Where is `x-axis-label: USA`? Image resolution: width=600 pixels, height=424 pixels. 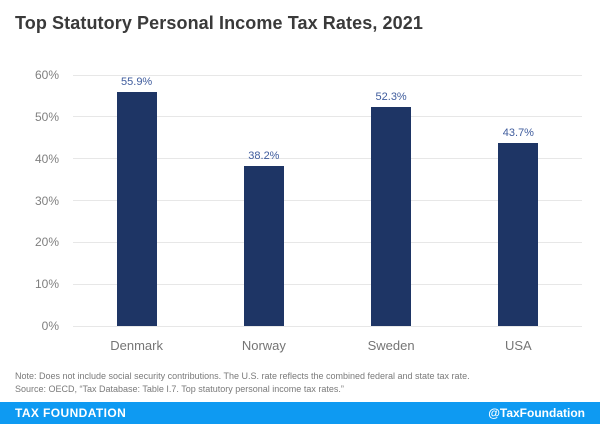 x-axis-label: USA is located at coordinates (518, 345).